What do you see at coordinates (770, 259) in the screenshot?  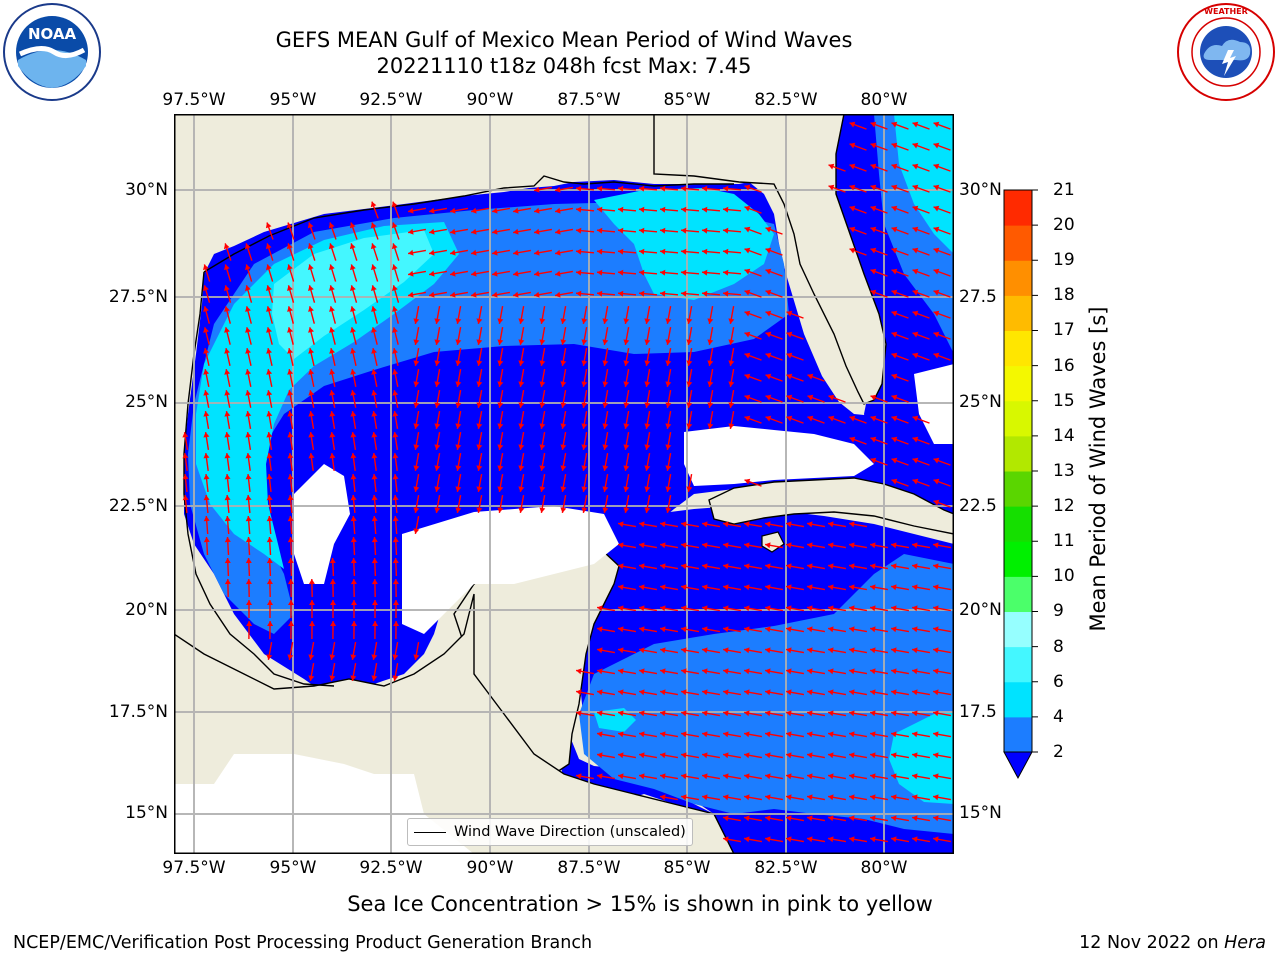 I see `florida-land` at bounding box center [770, 259].